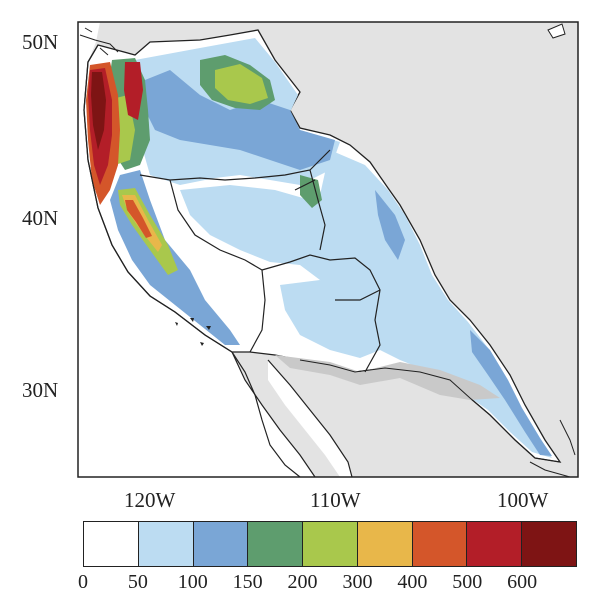 The height and width of the screenshot is (614, 600). Describe the element at coordinates (241, 84) in the screenshot. I see `precip-200-300-north` at that location.